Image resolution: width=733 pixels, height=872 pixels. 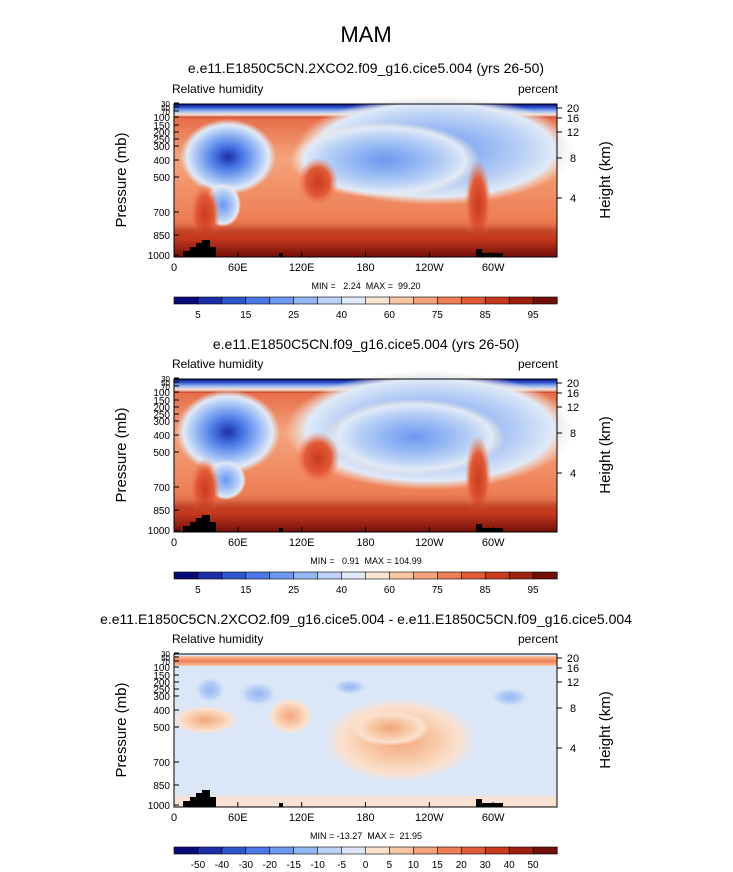 What do you see at coordinates (538, 639) in the screenshot?
I see `units-label: percent` at bounding box center [538, 639].